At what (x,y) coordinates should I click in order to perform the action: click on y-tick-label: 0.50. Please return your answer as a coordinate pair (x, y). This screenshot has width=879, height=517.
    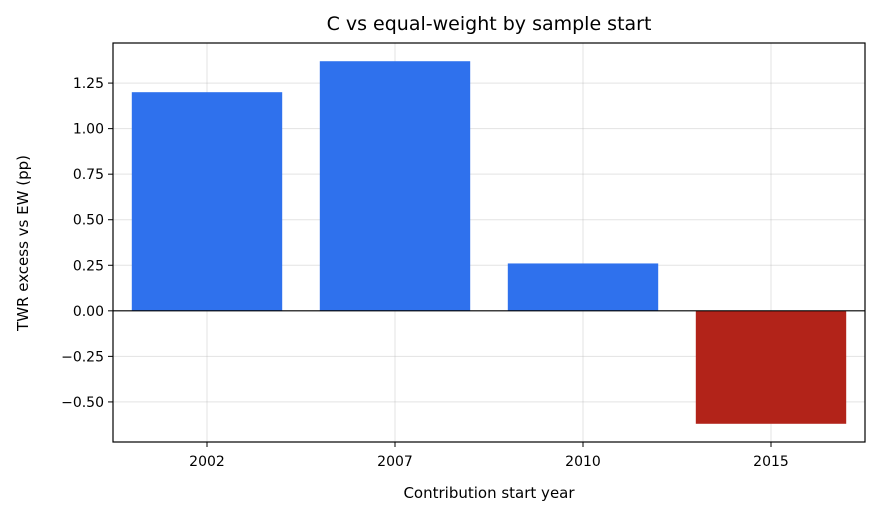
    Looking at the image, I should click on (88, 221).